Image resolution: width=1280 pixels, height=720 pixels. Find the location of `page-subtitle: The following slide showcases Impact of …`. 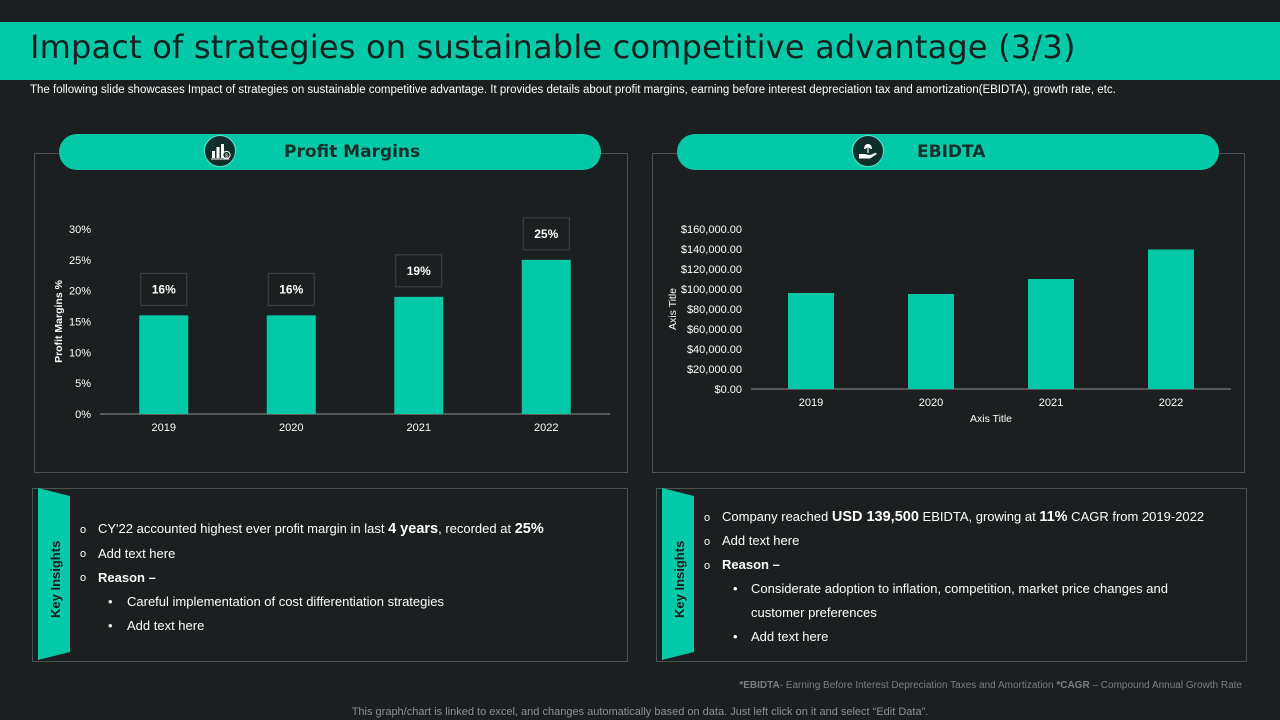

page-subtitle: The following slide showcases Impact of … is located at coordinates (573, 90).